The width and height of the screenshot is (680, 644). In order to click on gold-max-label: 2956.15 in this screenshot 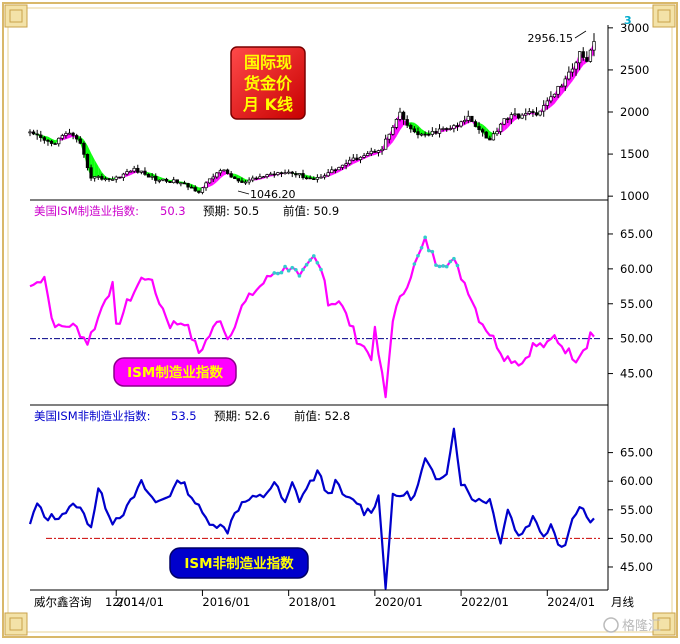, I will do `click(551, 38)`.